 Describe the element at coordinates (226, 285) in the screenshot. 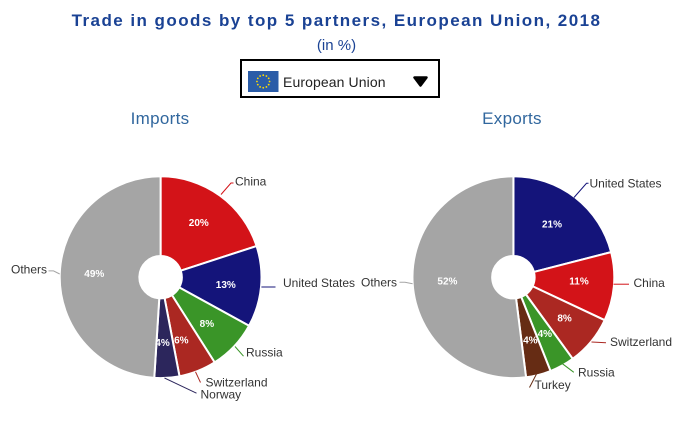

I see `svg-text: 13%` at that location.